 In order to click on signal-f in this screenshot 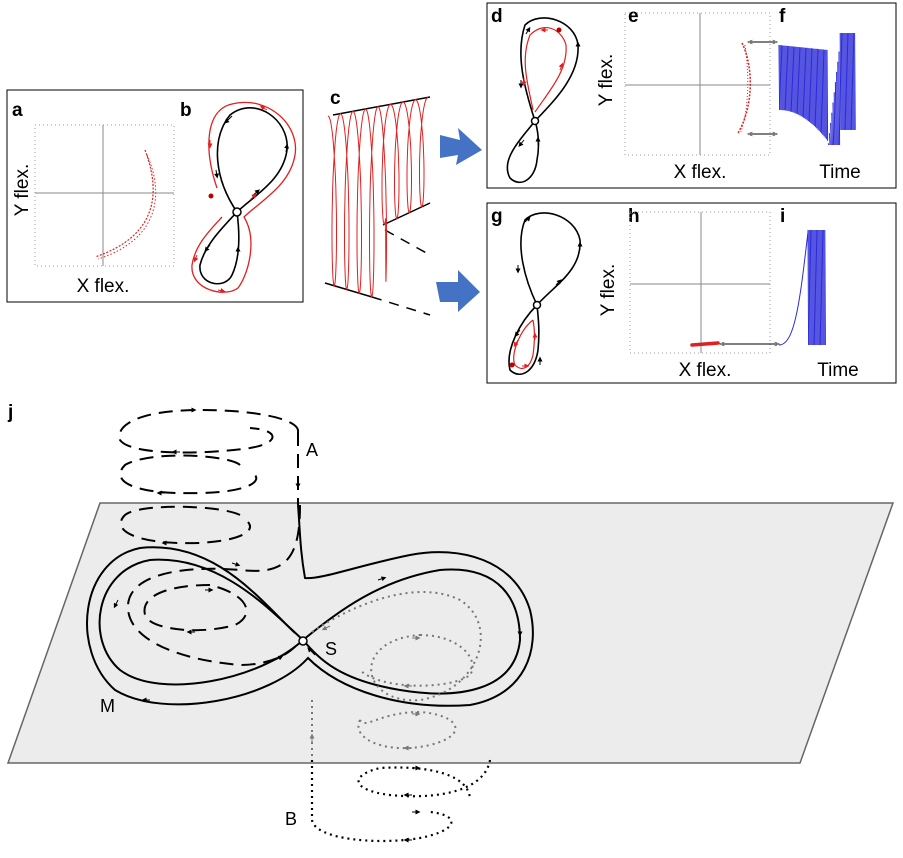, I will do `click(817, 89)`.